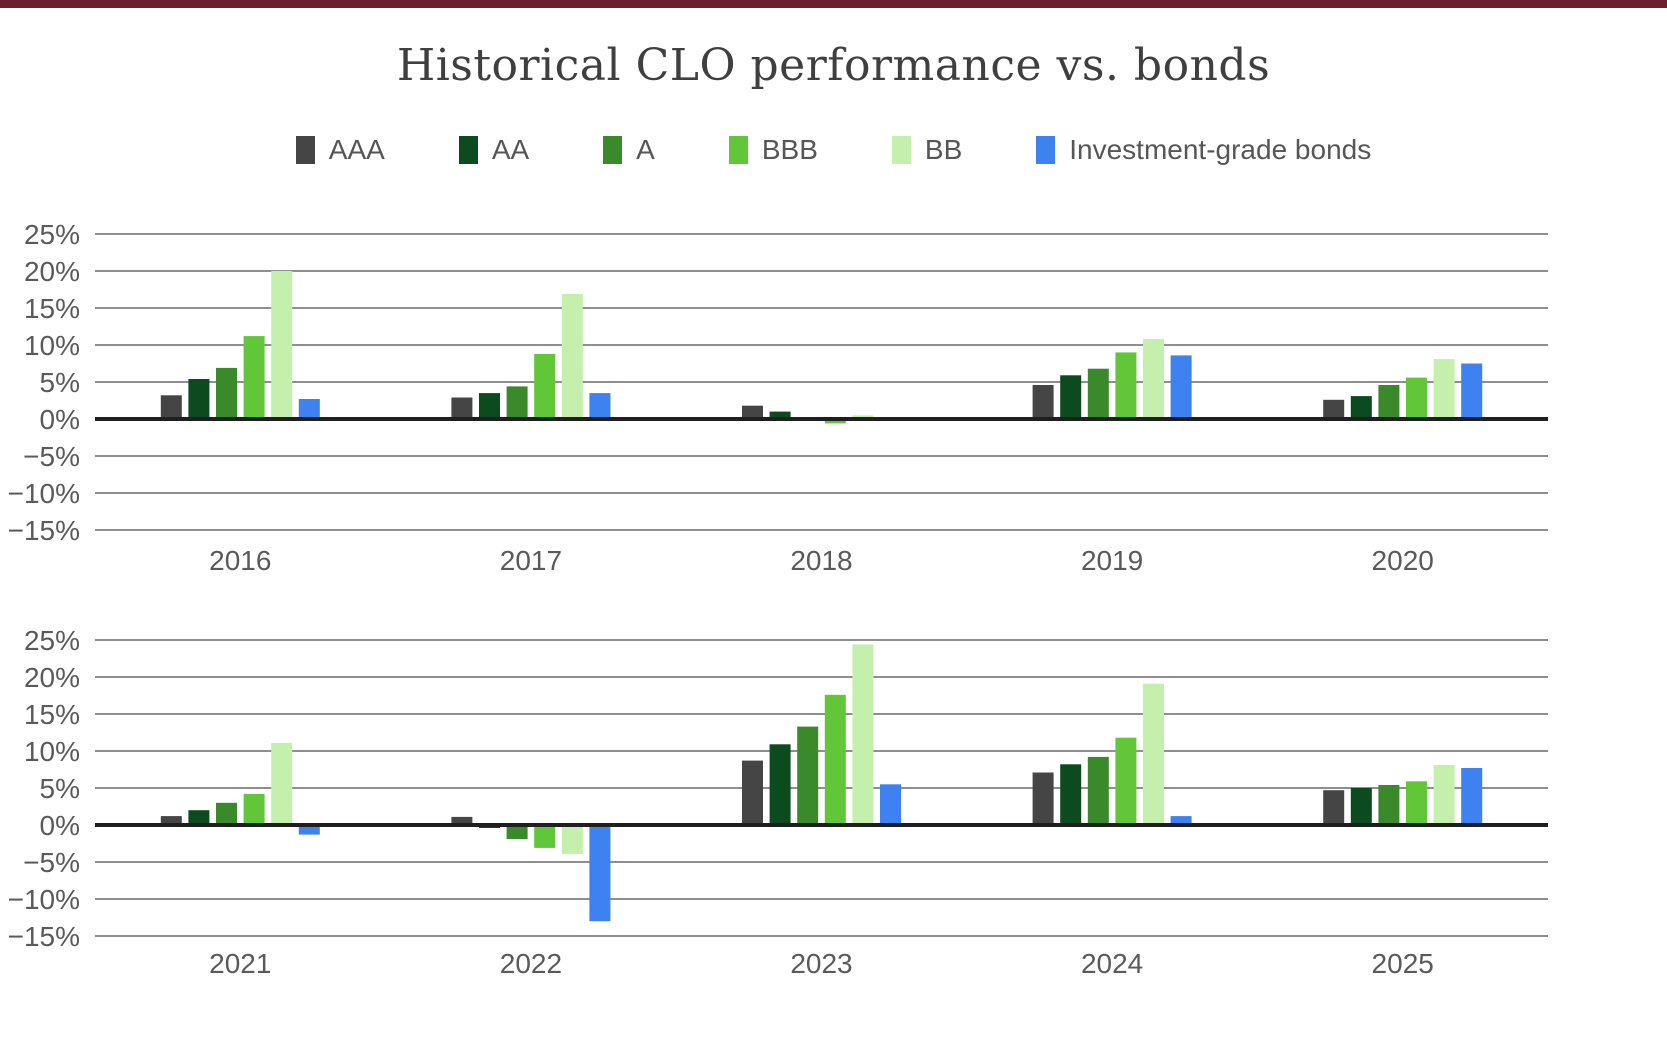  What do you see at coordinates (752, 412) in the screenshot?
I see `bar-2018-aaa` at bounding box center [752, 412].